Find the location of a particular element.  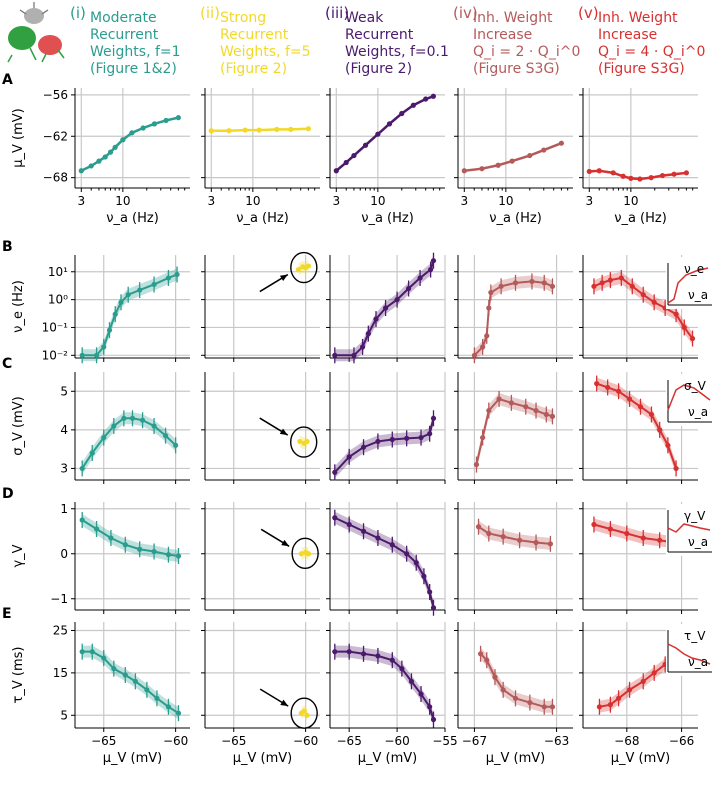

column-header-line: Recurrent is located at coordinates (379, 35).